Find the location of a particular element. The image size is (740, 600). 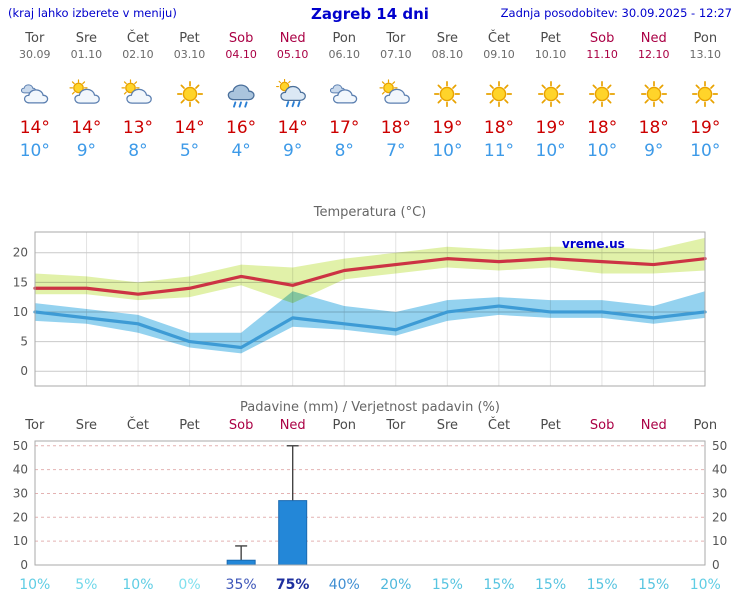

location-hint: (kraj lahko izberete v meniju) is located at coordinates (92, 13).